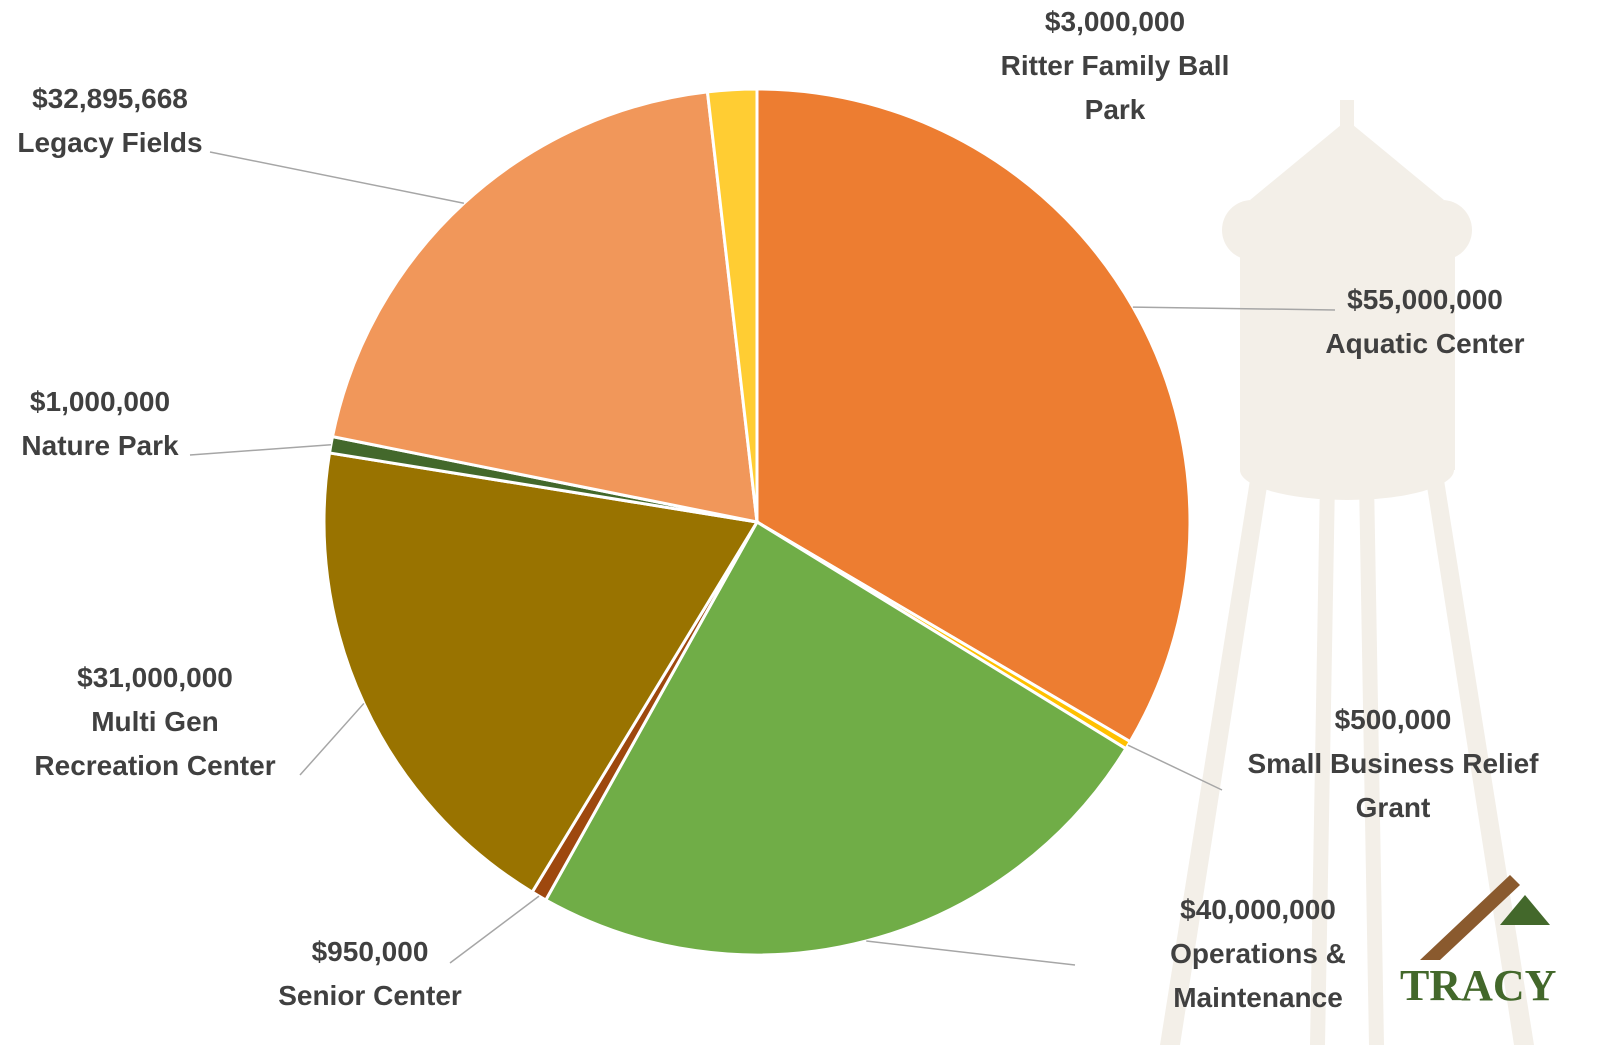  Describe the element at coordinates (100, 401) in the screenshot. I see `value-label: $1,000,000` at that location.